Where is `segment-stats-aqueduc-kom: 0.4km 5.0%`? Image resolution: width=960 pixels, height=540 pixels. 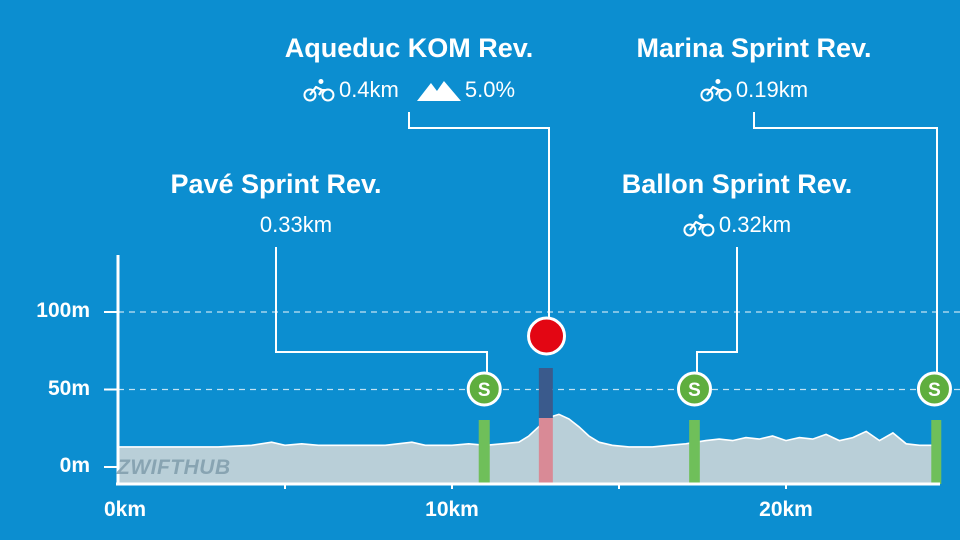
segment-stats-aqueduc-kom: 0.4km 5.0% is located at coordinates (409, 90).